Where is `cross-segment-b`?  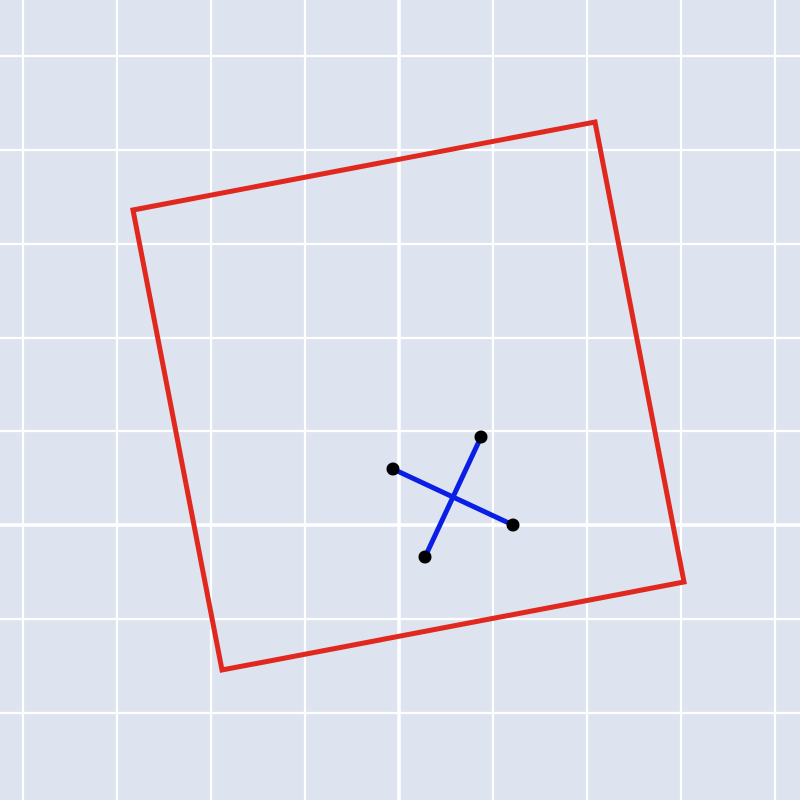
cross-segment-b is located at coordinates (453, 497).